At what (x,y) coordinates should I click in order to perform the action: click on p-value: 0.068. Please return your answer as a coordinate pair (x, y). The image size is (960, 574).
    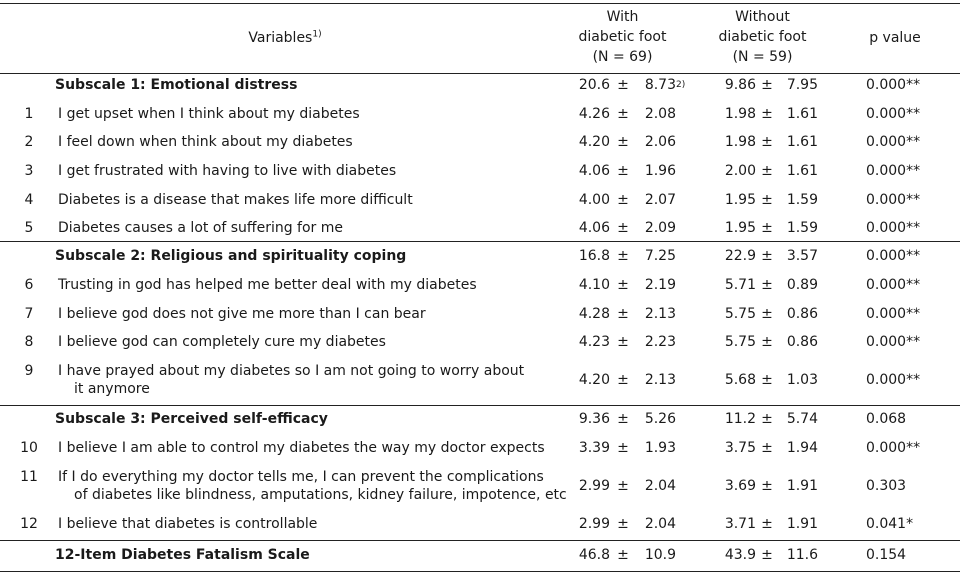
    Looking at the image, I should click on (886, 419).